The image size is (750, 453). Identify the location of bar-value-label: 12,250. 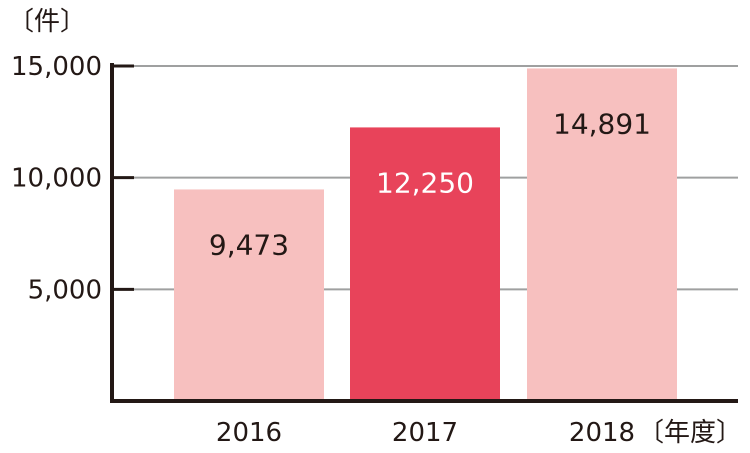
(425, 182).